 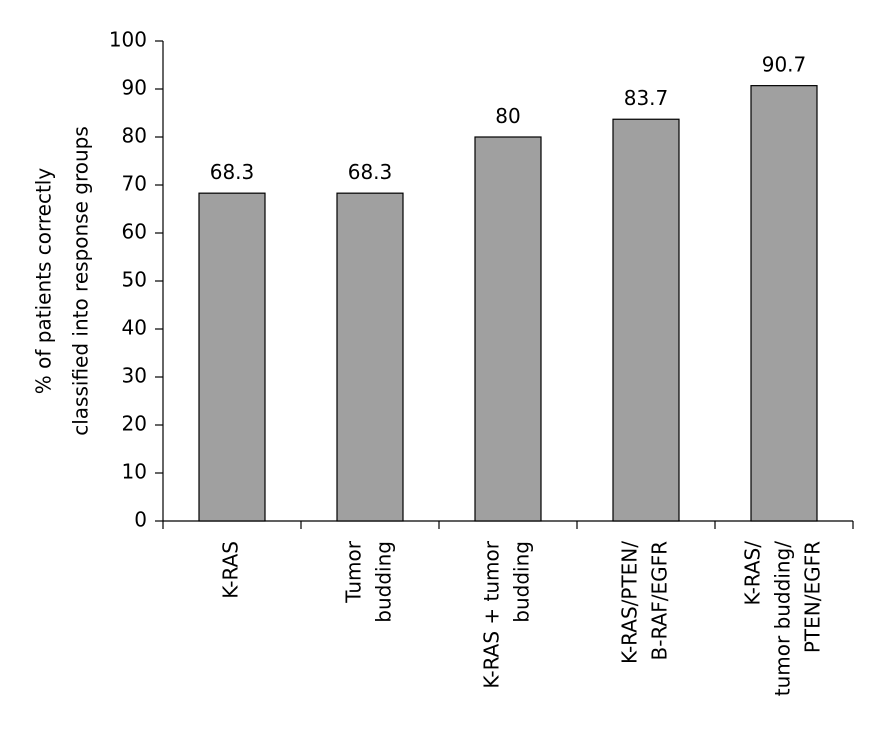 What do you see at coordinates (660, 601) in the screenshot?
I see `category-label-line: B-RAF/EGFR` at bounding box center [660, 601].